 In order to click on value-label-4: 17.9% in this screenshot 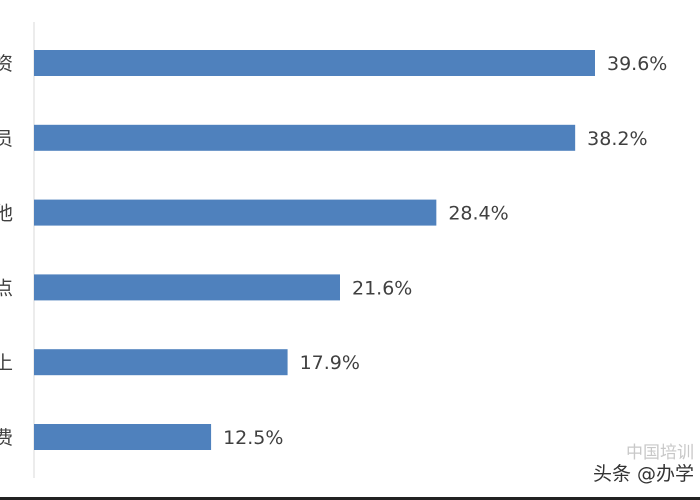, I will do `click(330, 363)`.